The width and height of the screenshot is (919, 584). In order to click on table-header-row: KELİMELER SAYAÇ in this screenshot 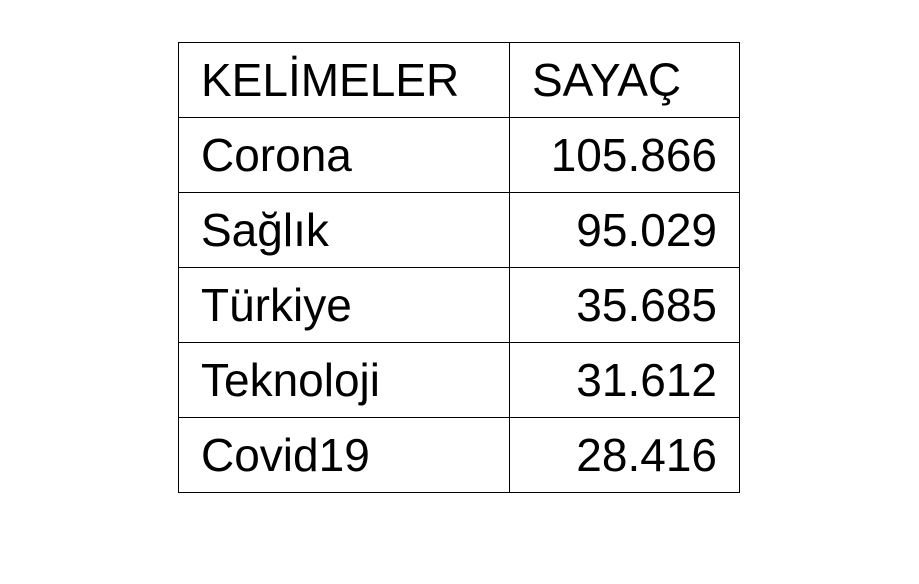, I will do `click(459, 80)`.